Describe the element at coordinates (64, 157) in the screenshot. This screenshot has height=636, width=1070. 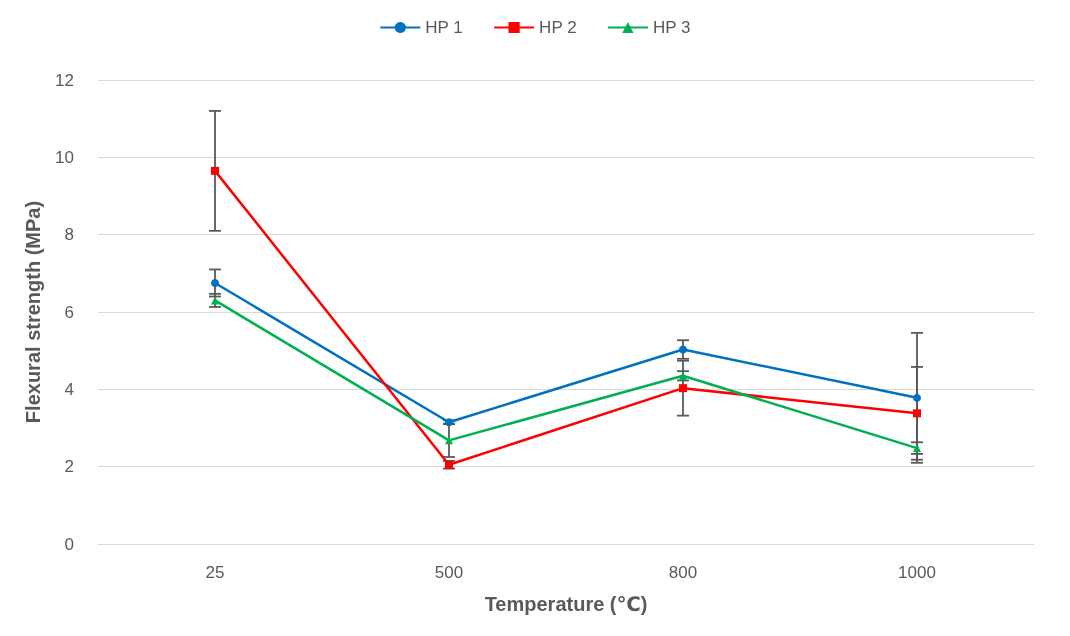
I see `y-tick-label: 10` at that location.